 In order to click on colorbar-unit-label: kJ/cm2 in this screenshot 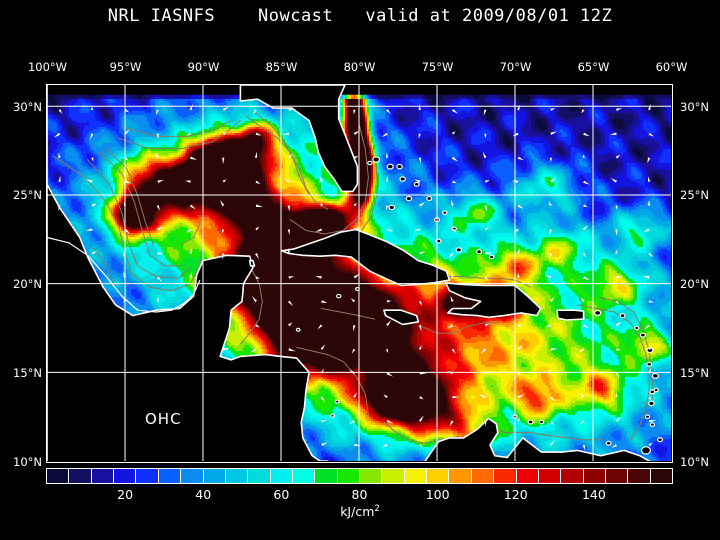, I will do `click(360, 511)`.